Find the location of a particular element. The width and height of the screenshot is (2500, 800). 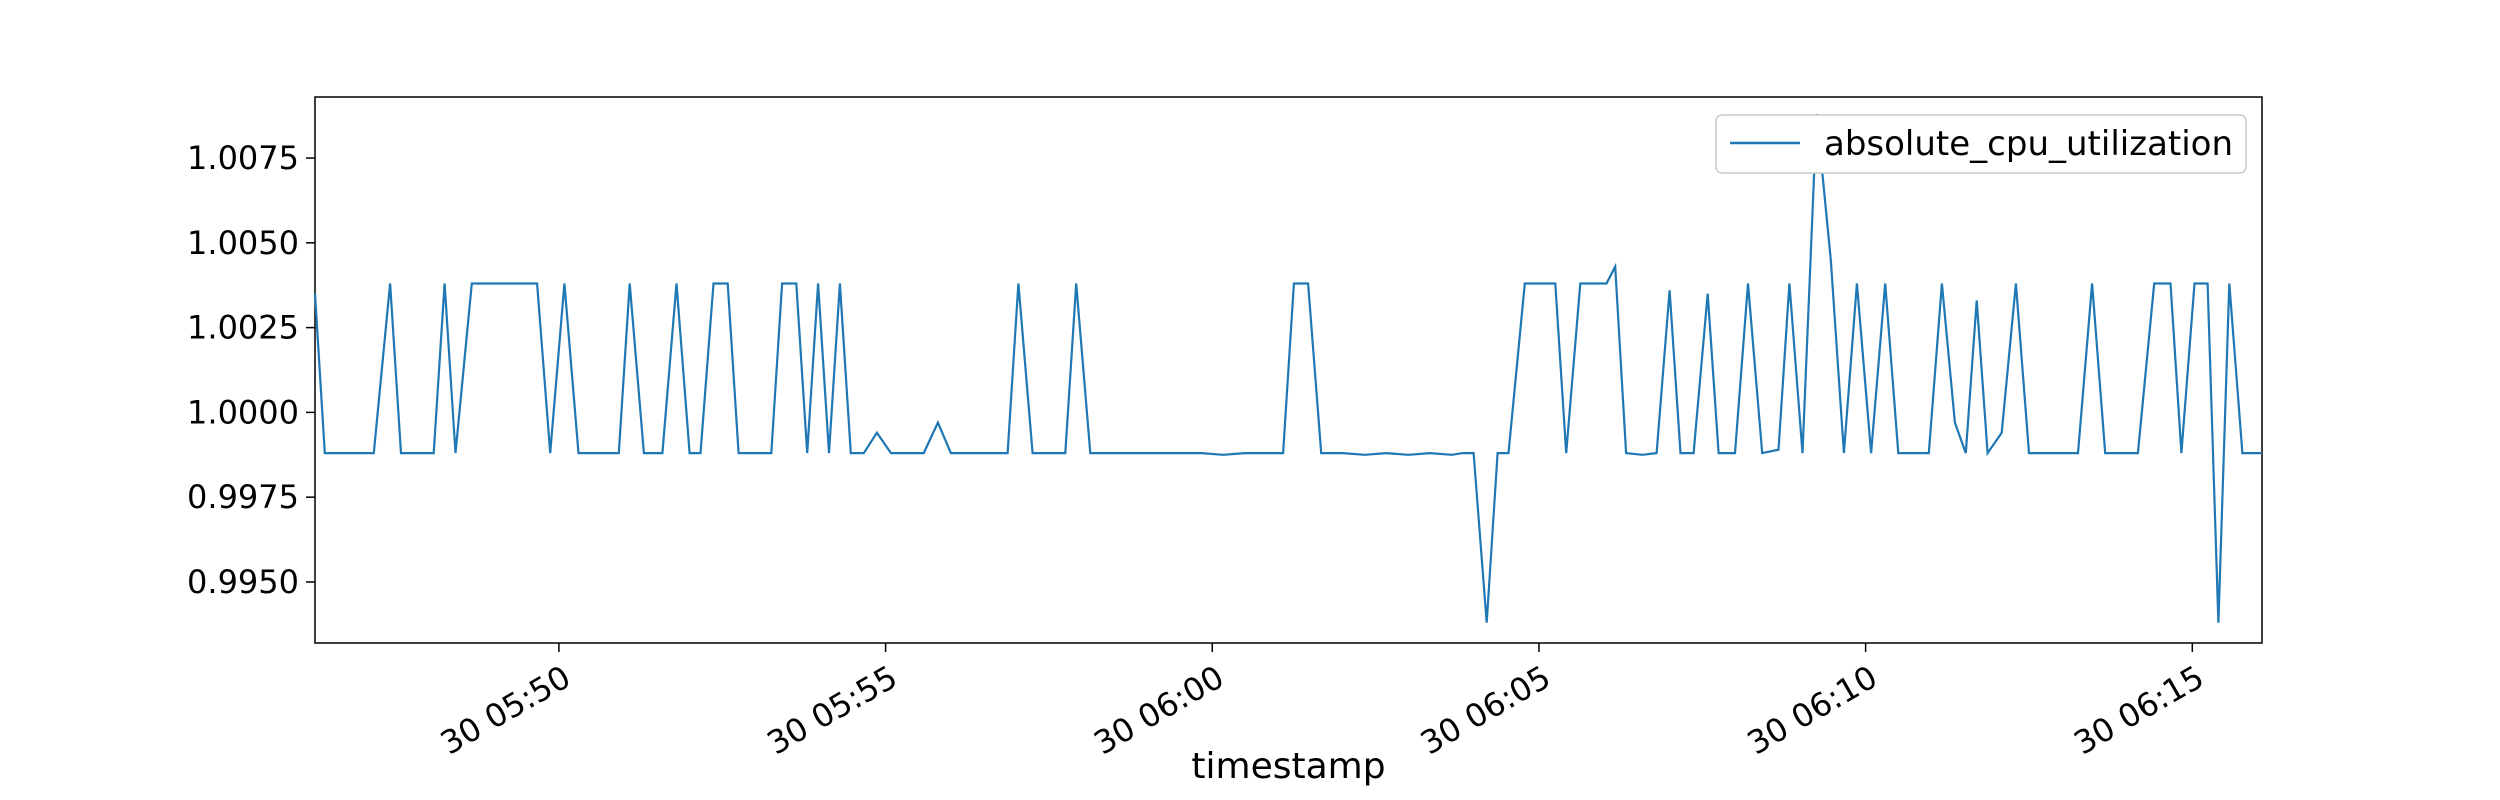

x-tick-label: 30 06:10 is located at coordinates (1812, 710).